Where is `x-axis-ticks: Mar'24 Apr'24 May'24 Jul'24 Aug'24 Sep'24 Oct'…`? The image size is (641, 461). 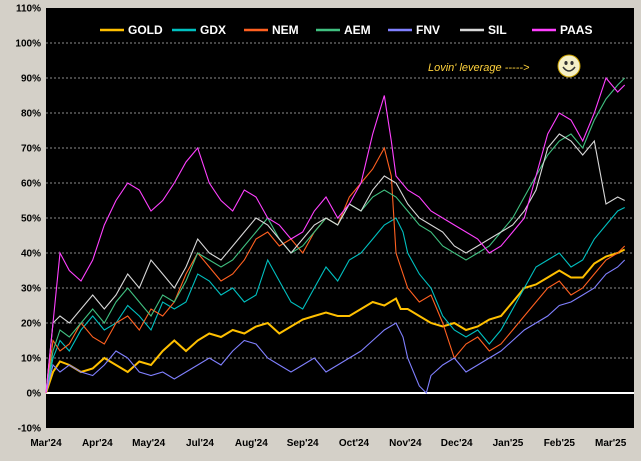
x-axis-ticks: Mar'24 Apr'24 May'24 Jul'24 Aug'24 Sep'24 Oct'… is located at coordinates (328, 443).